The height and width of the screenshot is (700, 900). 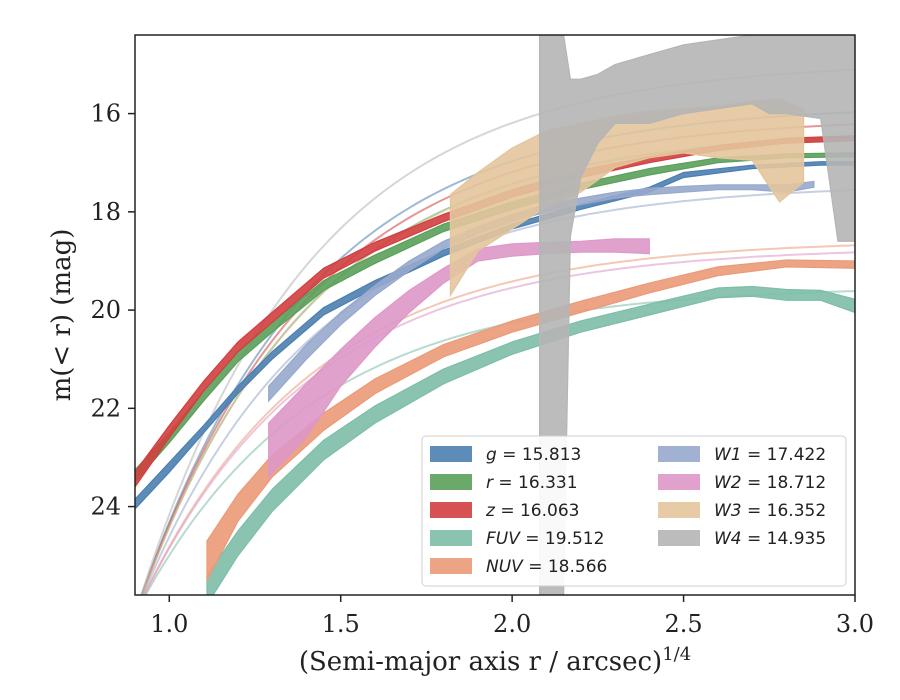 I want to click on x-axis-label-text: (Semi-major axis r / arcsec), so click(x=480, y=662).